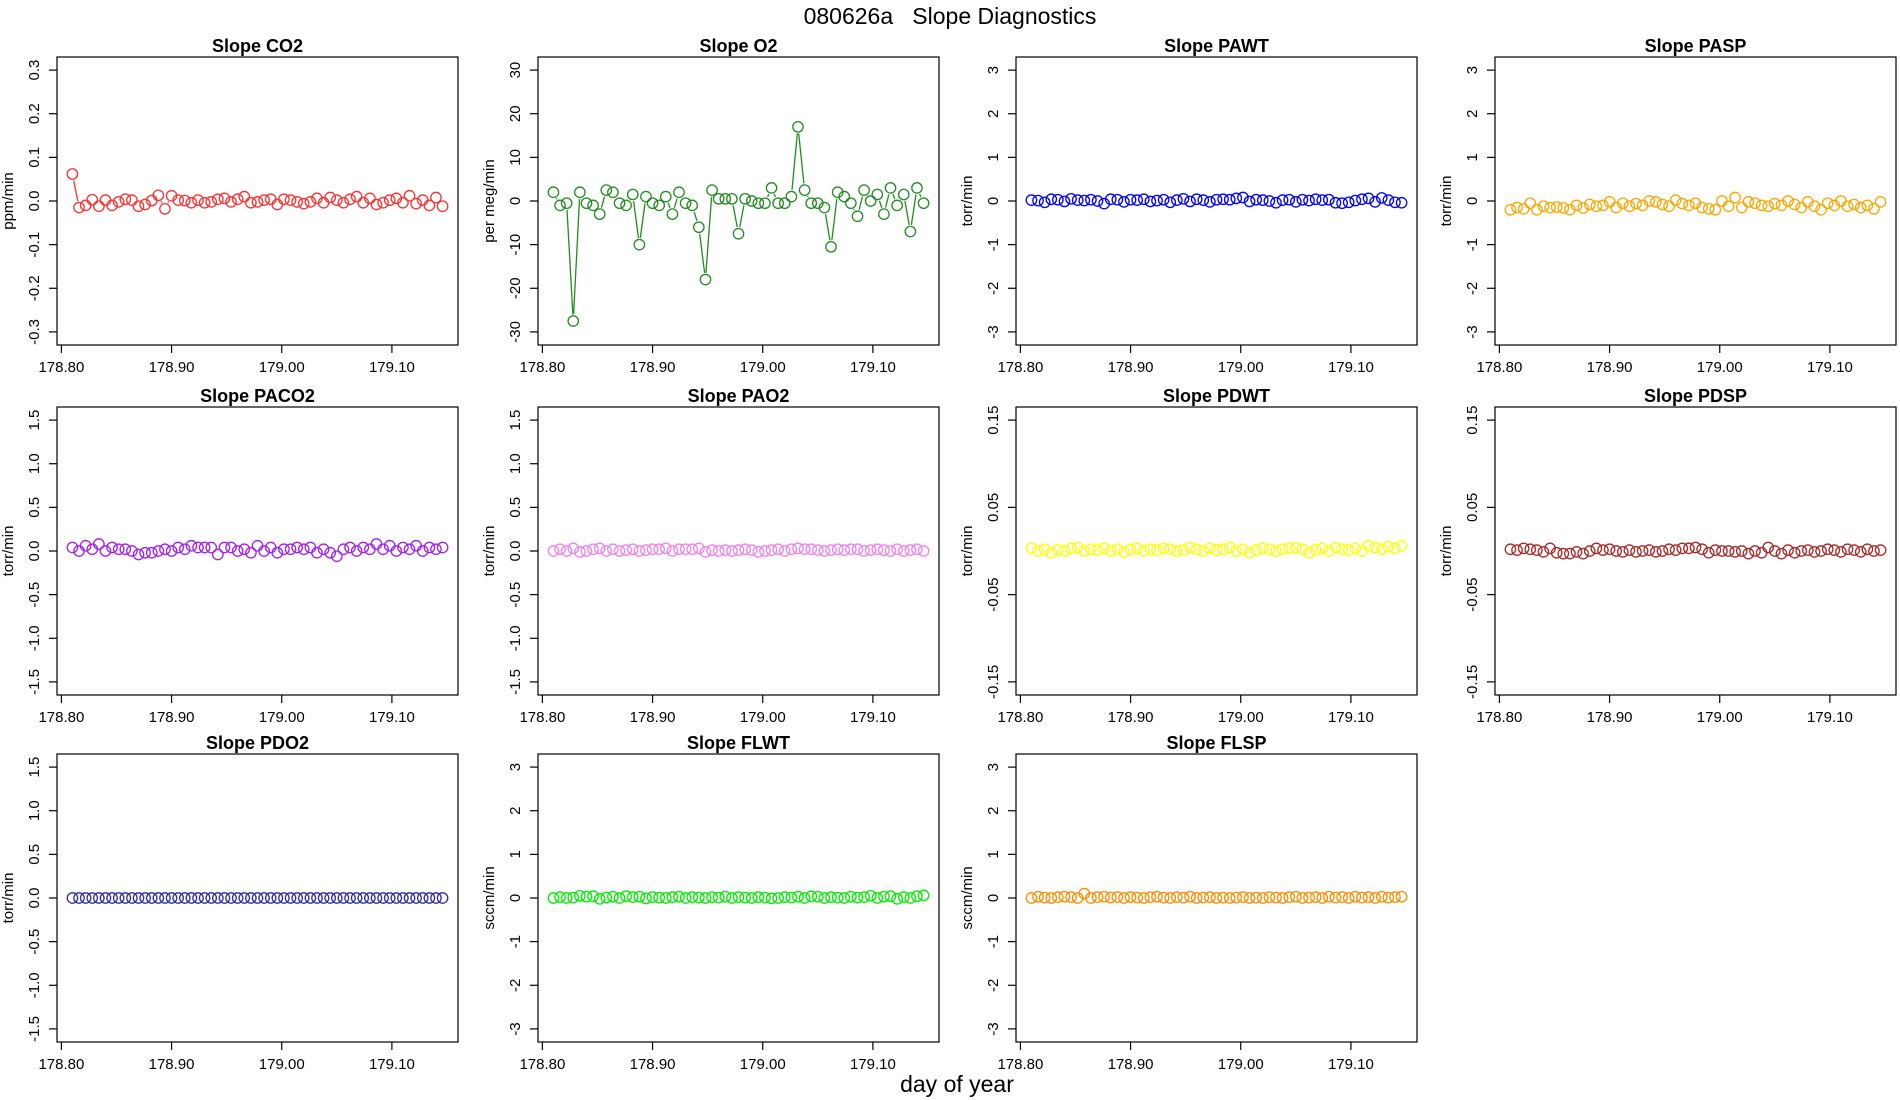 The height and width of the screenshot is (1100, 1900). I want to click on y-tick-label: 0, so click(1472, 201).